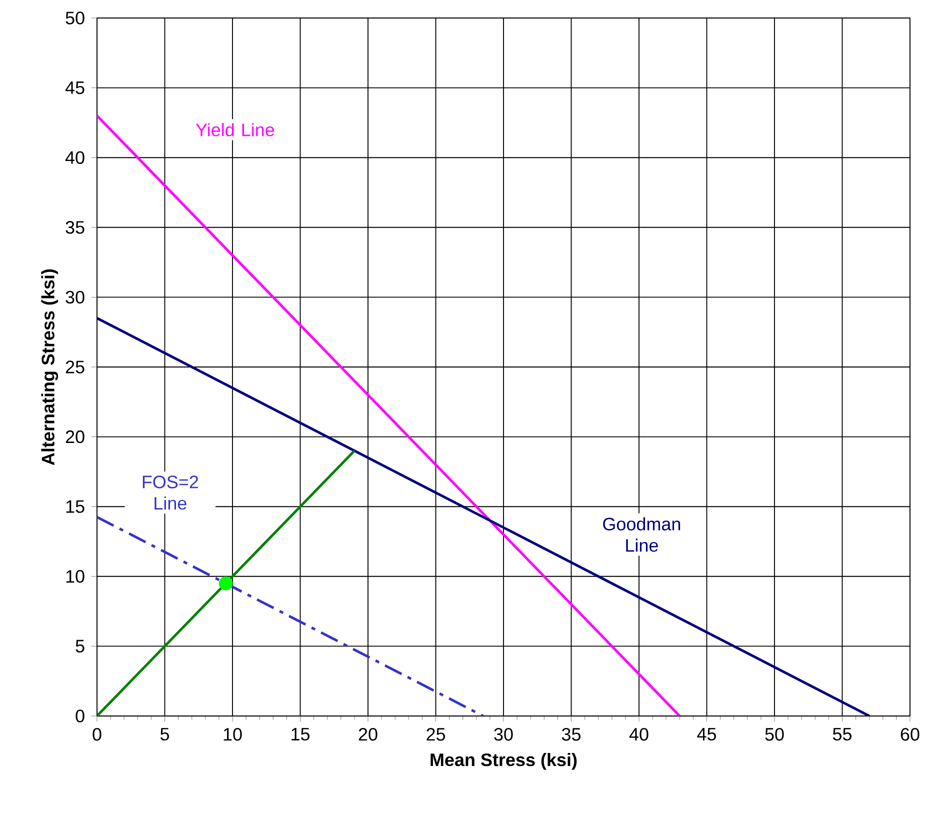 The width and height of the screenshot is (925, 815). I want to click on x-tick-label: 50, so click(774, 734).